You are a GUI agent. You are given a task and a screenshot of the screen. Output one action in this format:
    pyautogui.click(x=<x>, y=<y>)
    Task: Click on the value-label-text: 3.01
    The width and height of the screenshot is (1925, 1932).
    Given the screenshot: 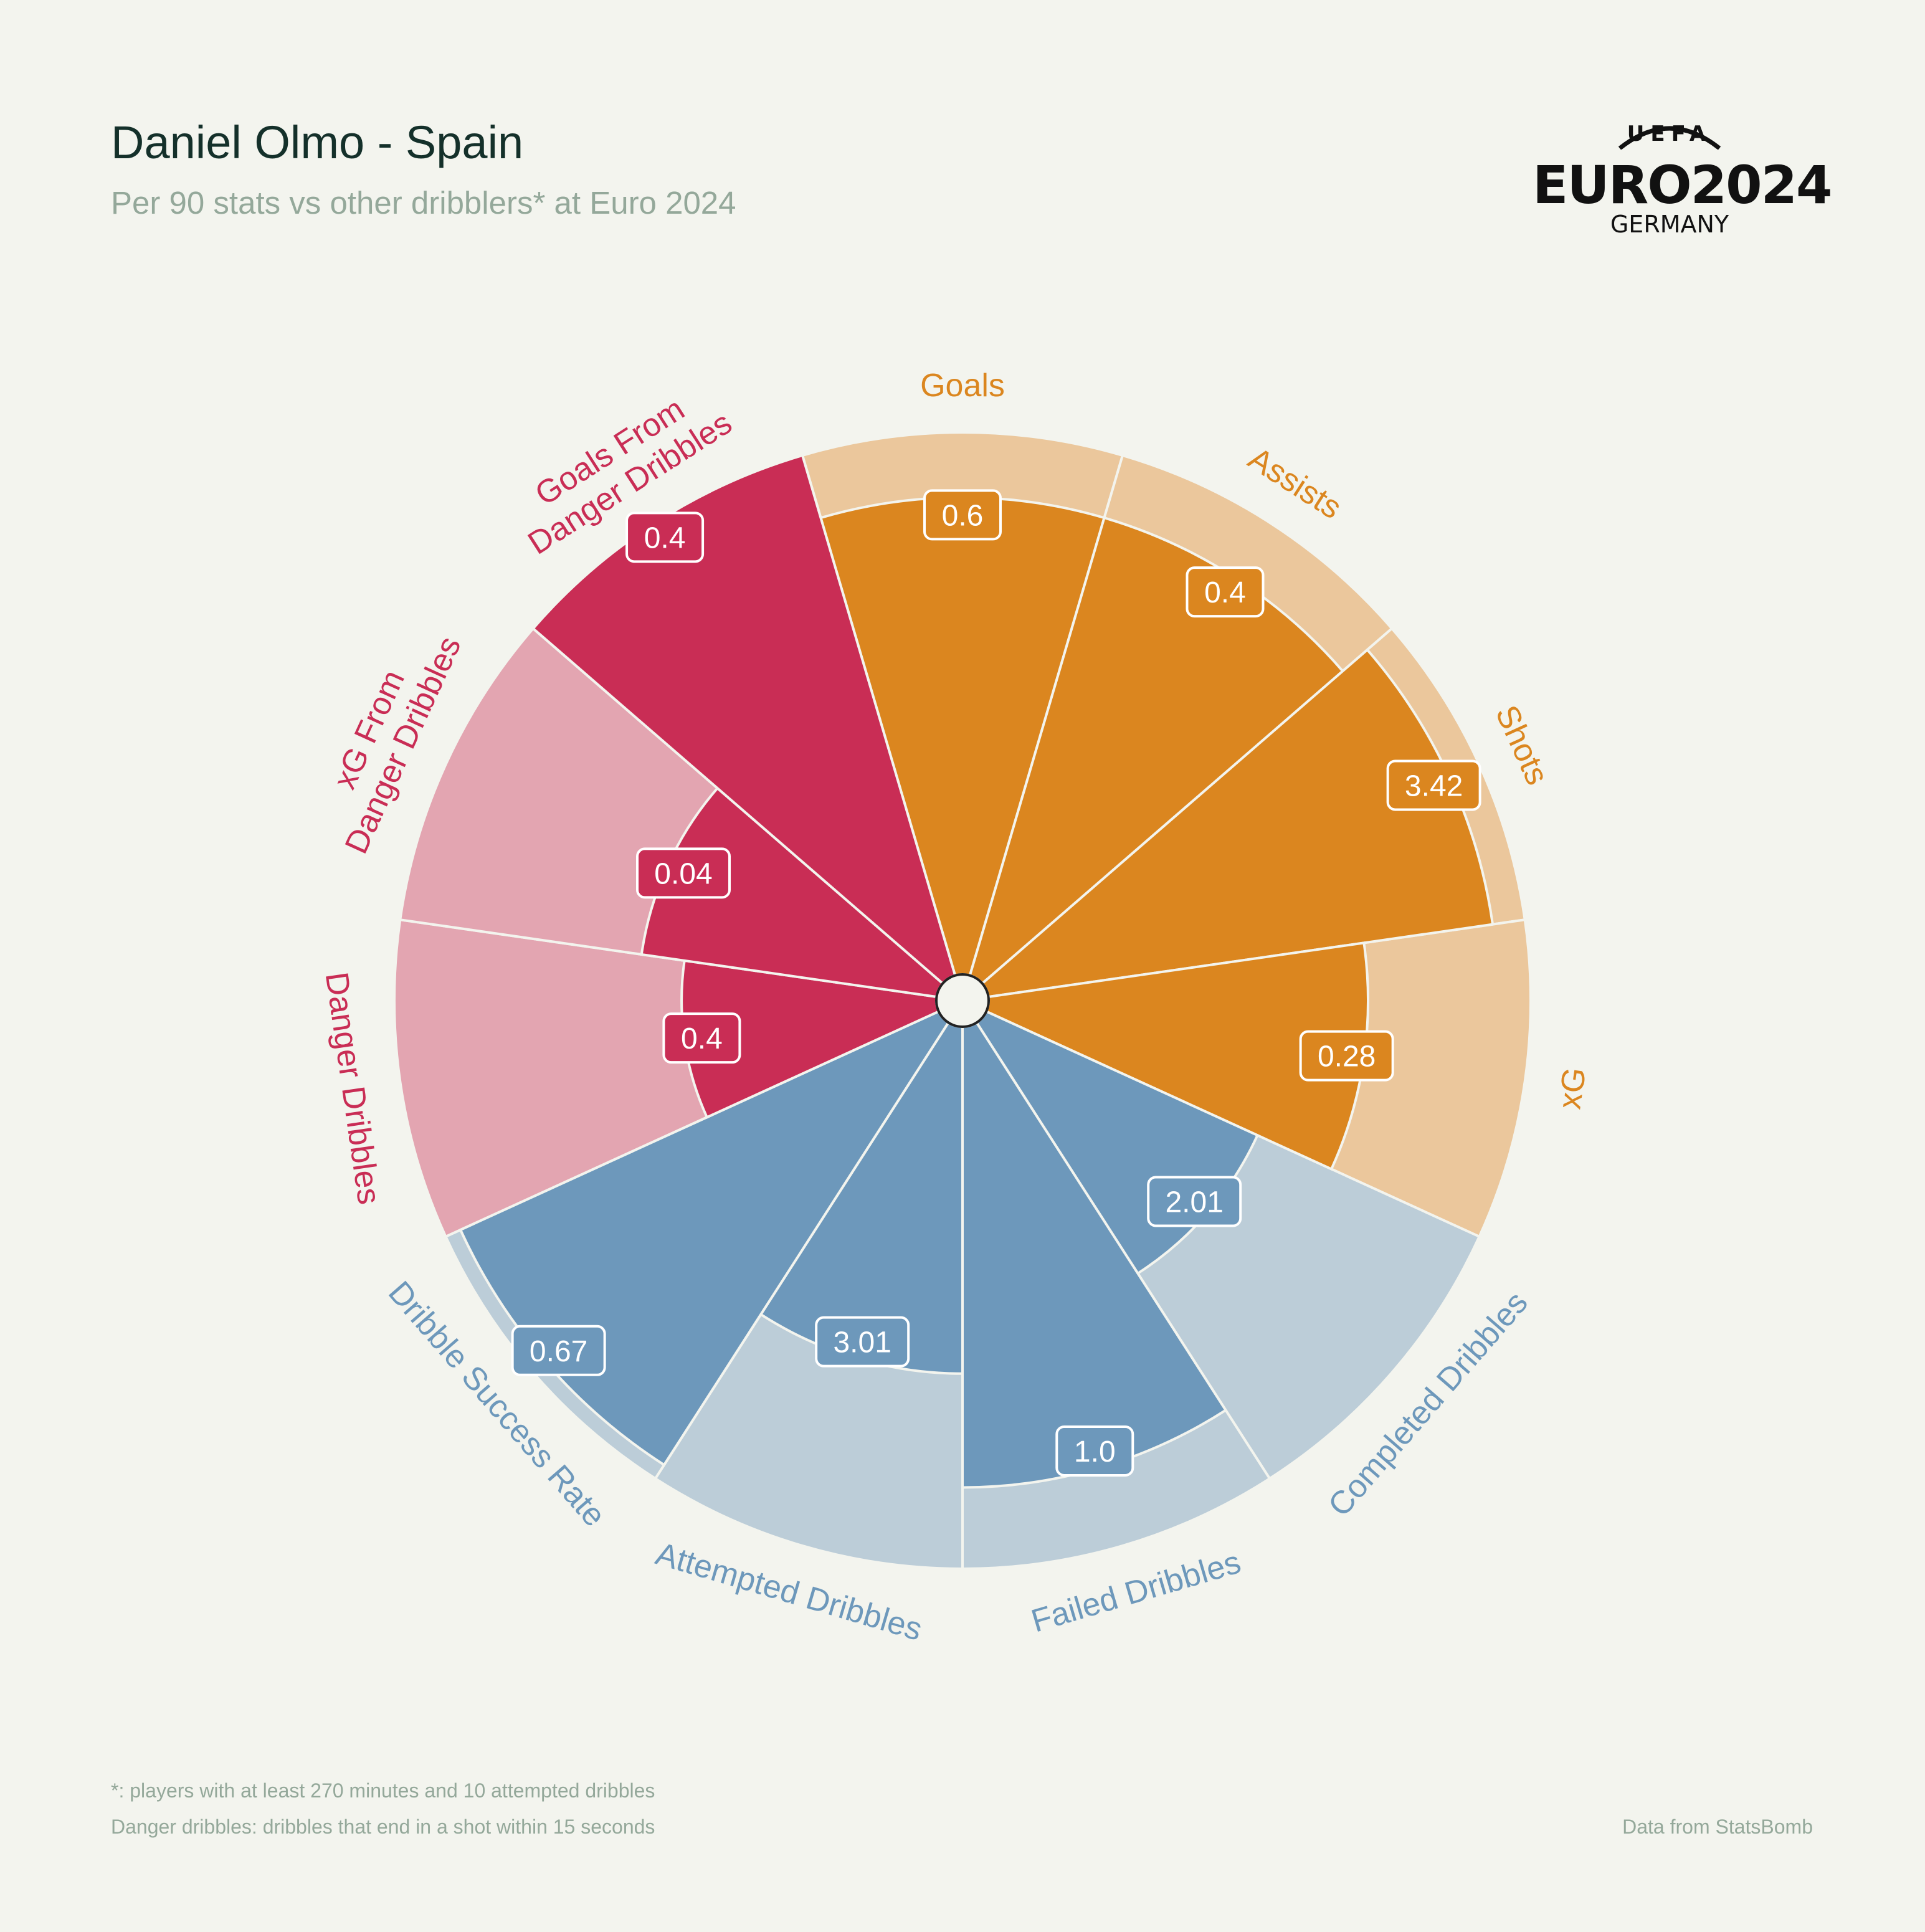 What is the action you would take?
    pyautogui.click(x=862, y=1342)
    